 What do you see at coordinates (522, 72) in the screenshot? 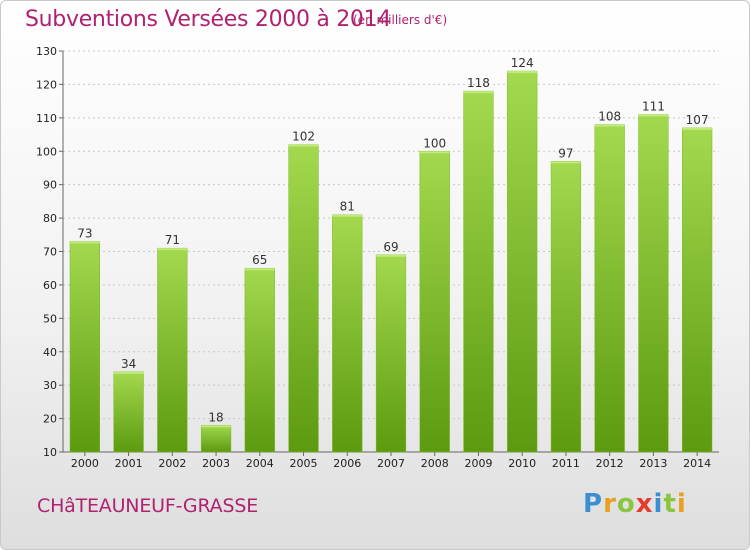
I see `bar-highlight-2010` at bounding box center [522, 72].